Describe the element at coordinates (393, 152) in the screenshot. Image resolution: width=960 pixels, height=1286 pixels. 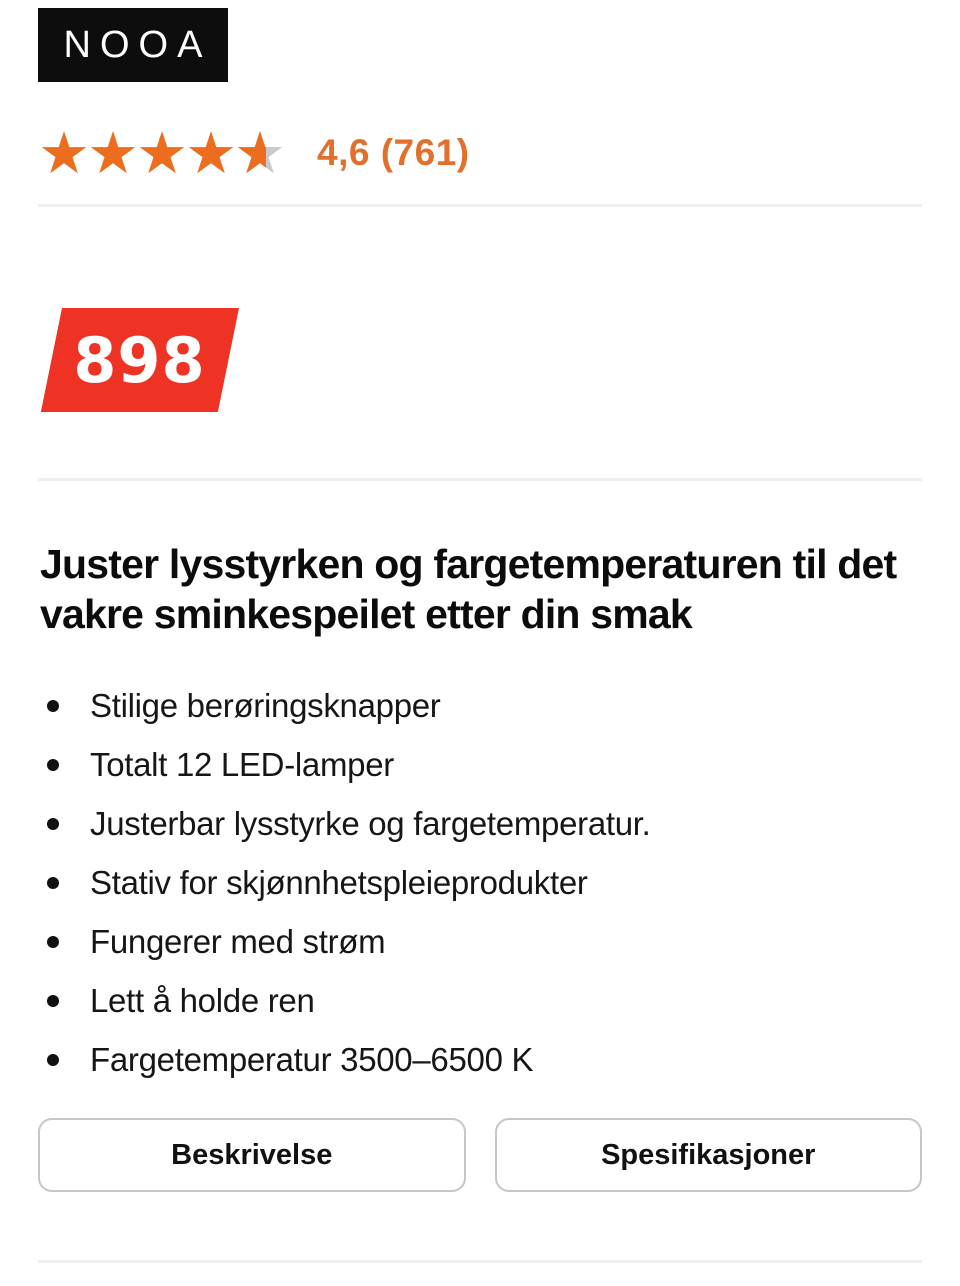
I see `rating-score: 4,6 (761)` at that location.